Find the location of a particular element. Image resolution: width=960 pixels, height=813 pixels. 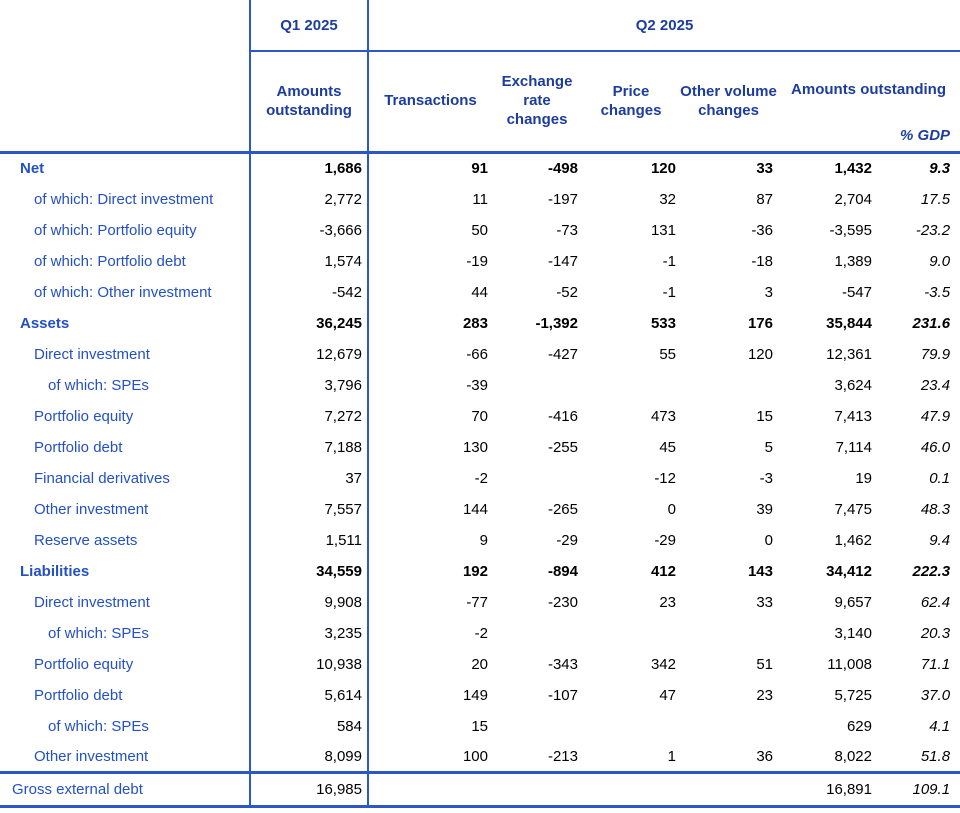

corner-blank-cell is located at coordinates (125, 25).